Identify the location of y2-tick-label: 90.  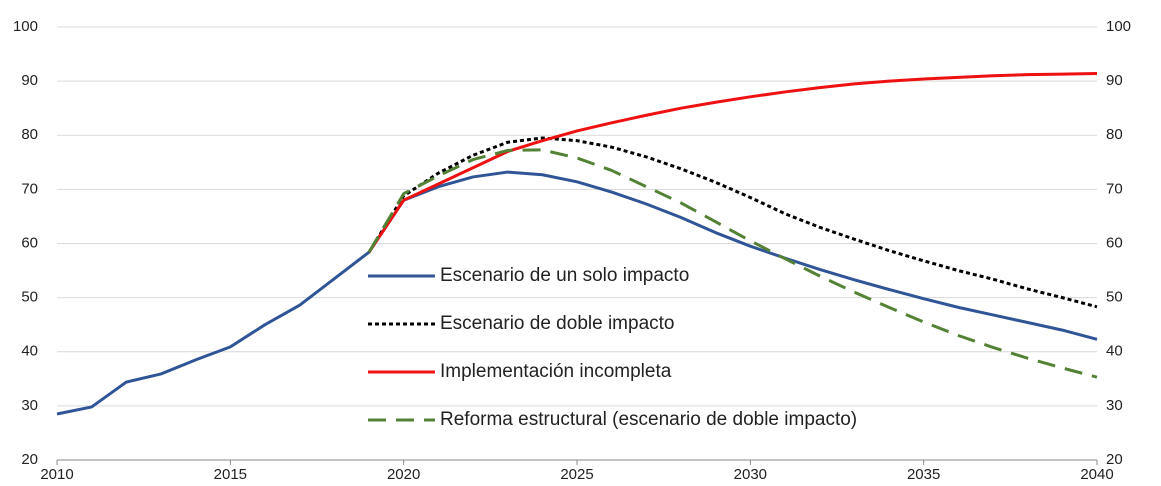
(1114, 80).